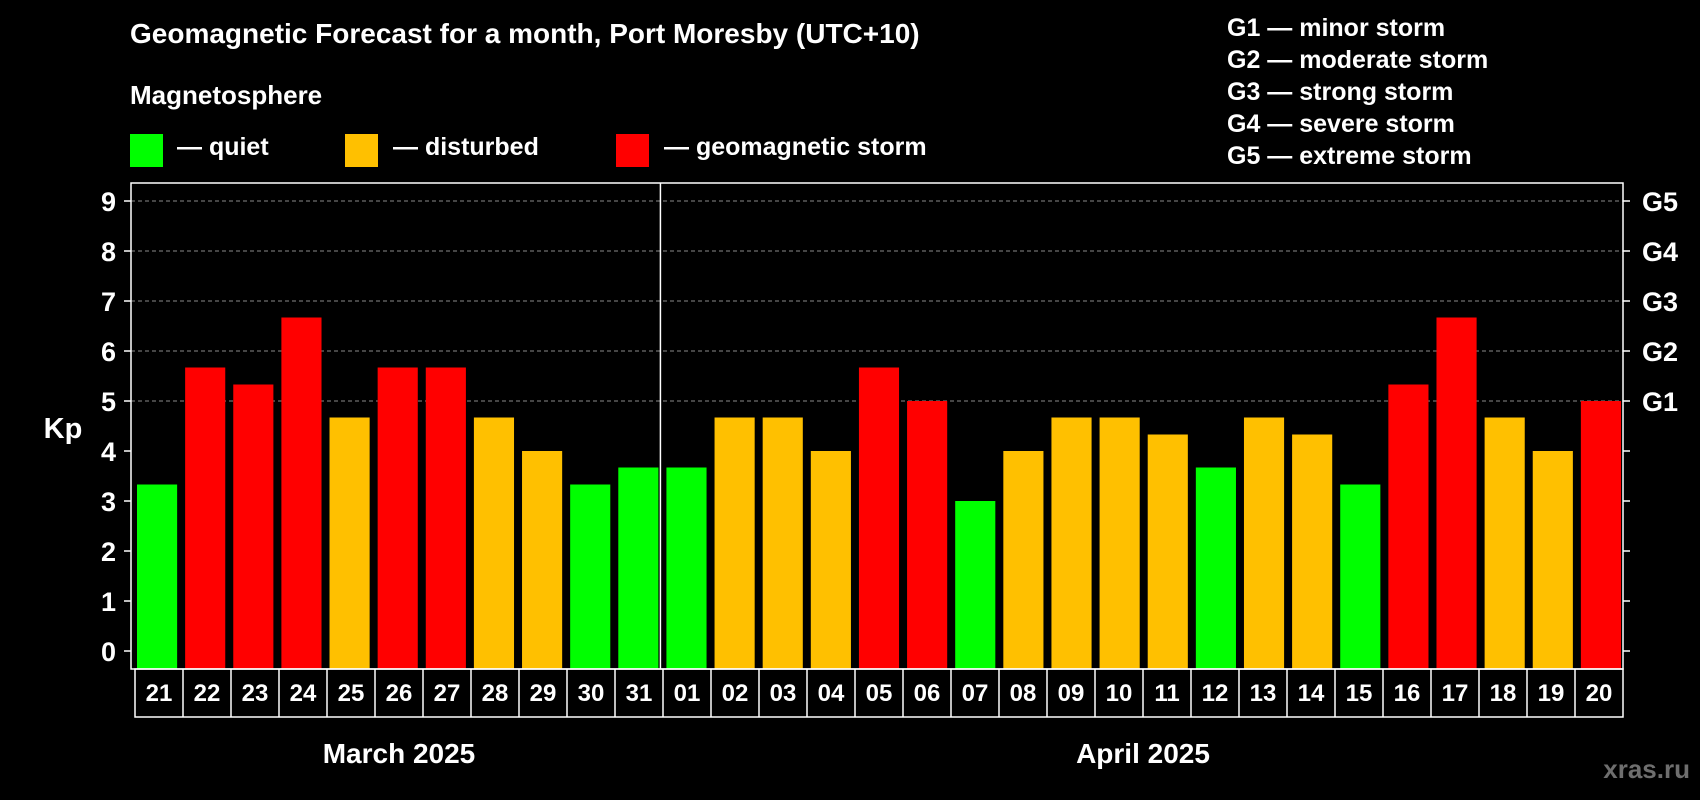 This screenshot has height=800, width=1700. Describe the element at coordinates (1336, 28) in the screenshot. I see `storm-scale-g1: G1 — minor storm` at that location.